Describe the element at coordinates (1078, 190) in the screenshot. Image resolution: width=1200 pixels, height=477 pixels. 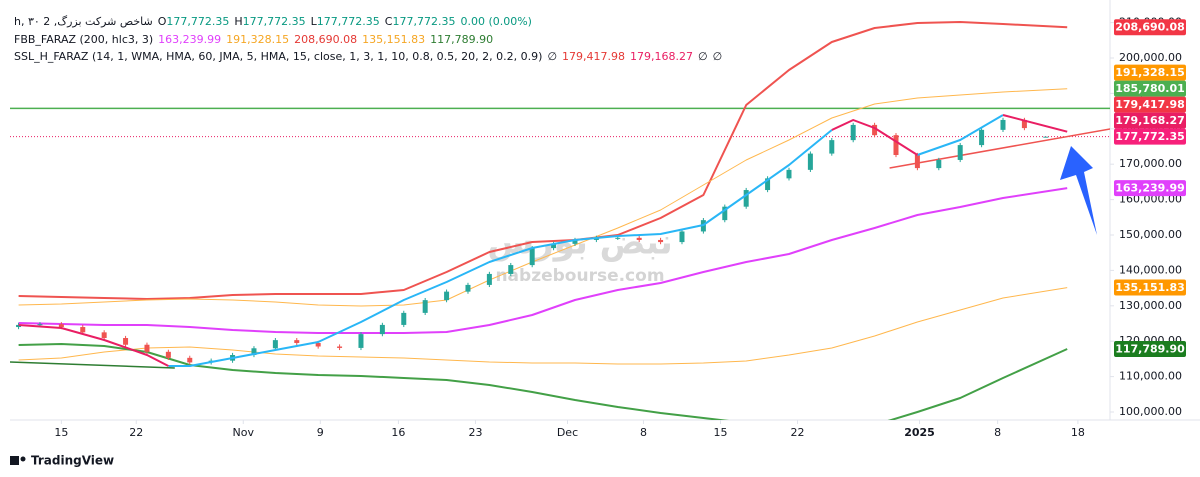
I see `annotation-arrow` at that location.